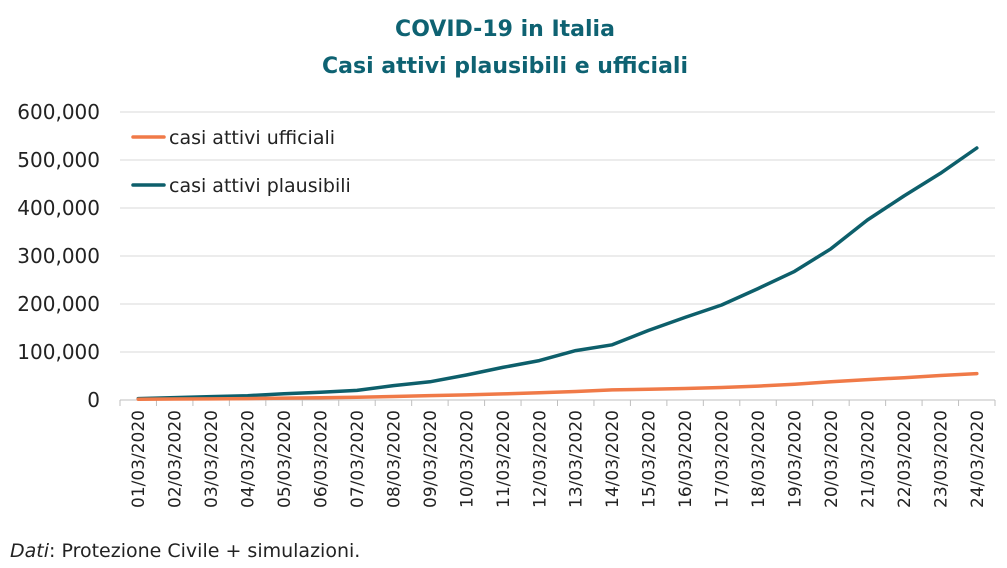  I want to click on x-tick-label: 07/03/2020, so click(358, 459).